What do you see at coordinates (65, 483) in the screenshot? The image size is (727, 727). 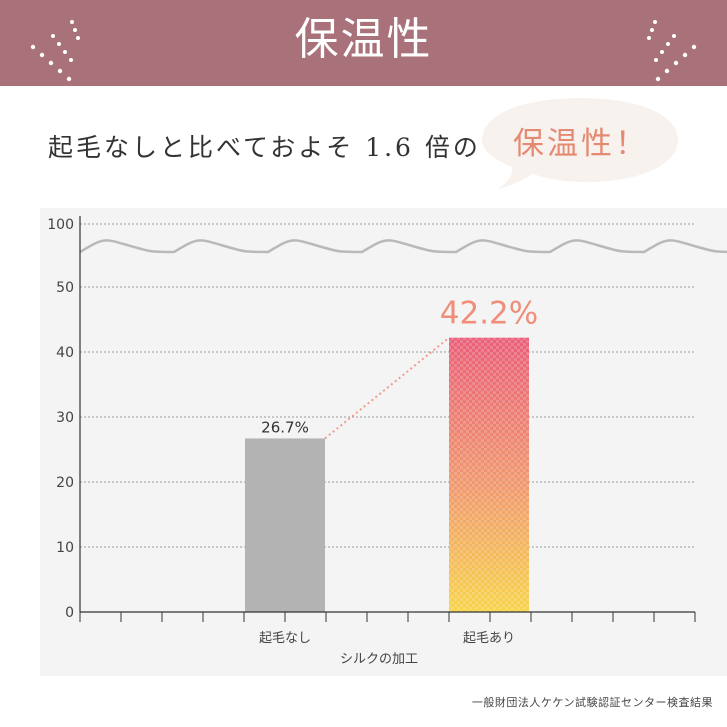 I see `y-tick-label: 20` at bounding box center [65, 483].